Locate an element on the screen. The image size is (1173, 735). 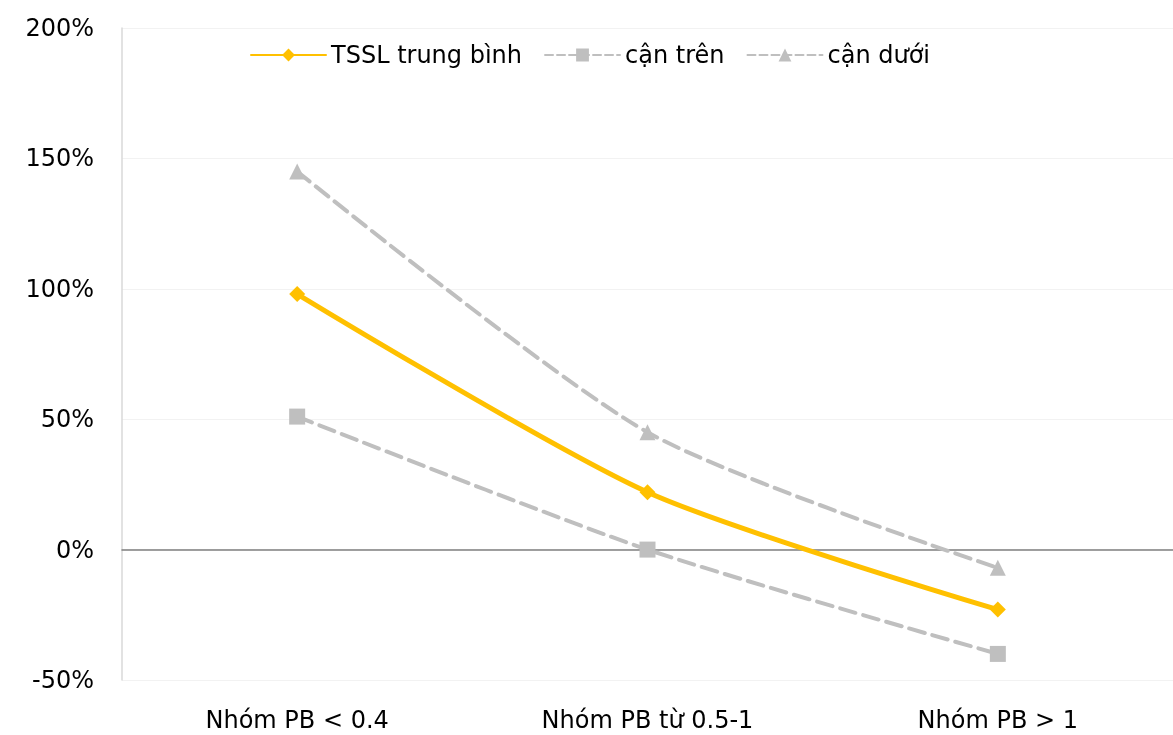
y-tick-label: 150% is located at coordinates (59, 158).